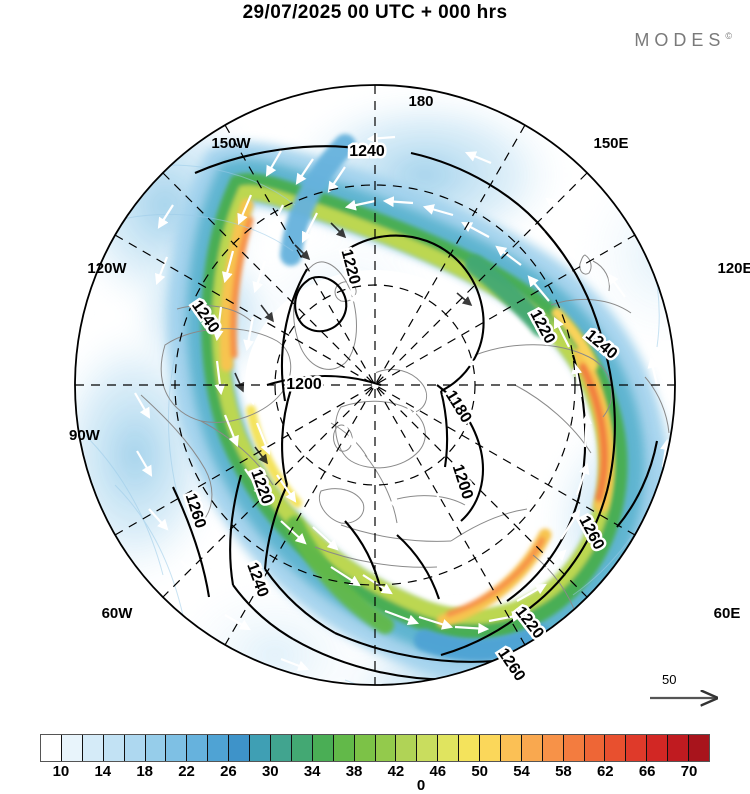 The height and width of the screenshot is (794, 750). I want to click on longitude-label-150e: 150E, so click(611, 143).